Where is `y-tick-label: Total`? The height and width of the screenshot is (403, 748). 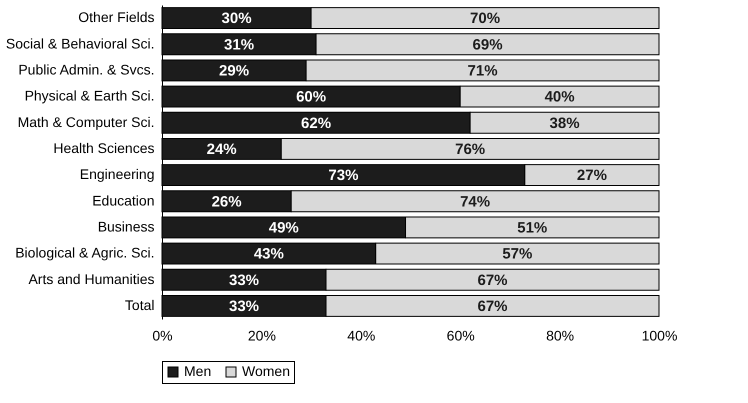 y-tick-label: Total is located at coordinates (139, 304).